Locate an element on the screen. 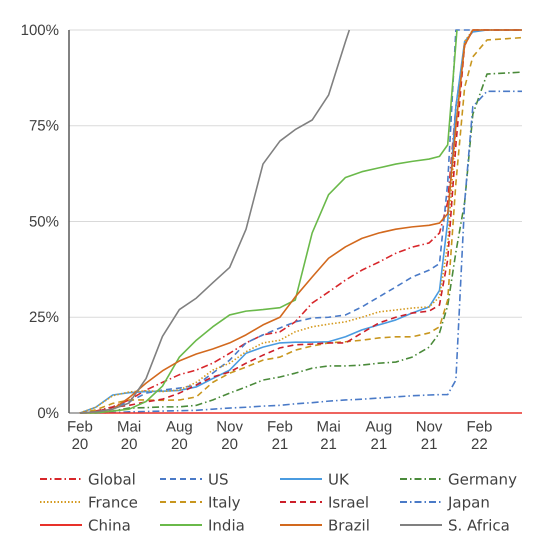  y-tick-label: 75% is located at coordinates (43, 126).